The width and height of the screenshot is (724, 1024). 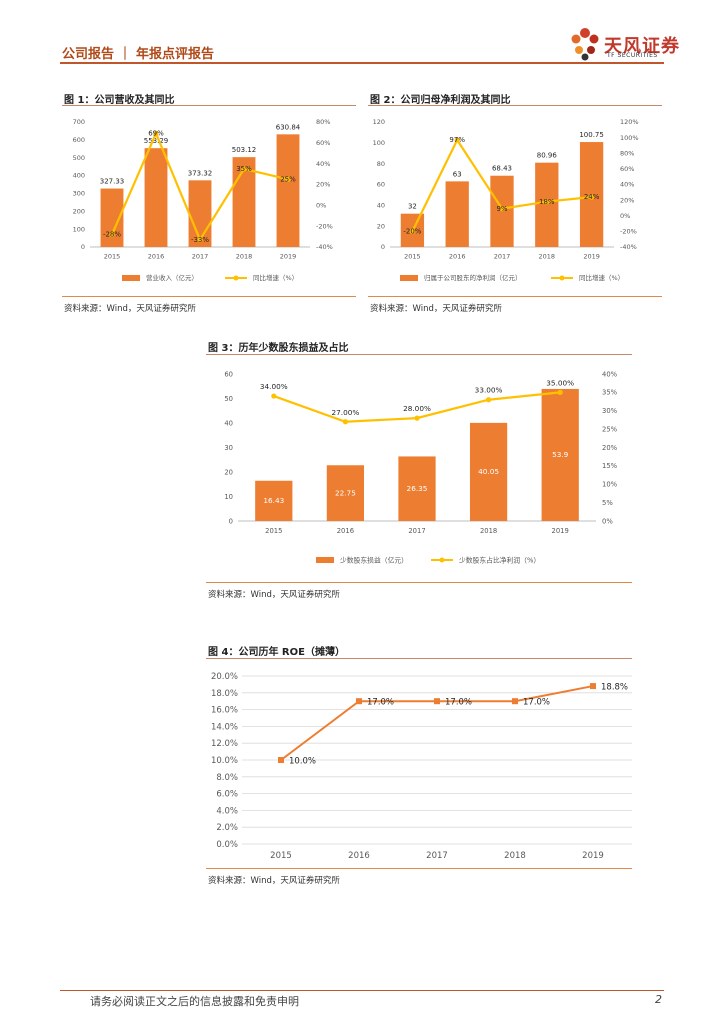 I want to click on y-right-tick-label: 30%, so click(x=610, y=411).